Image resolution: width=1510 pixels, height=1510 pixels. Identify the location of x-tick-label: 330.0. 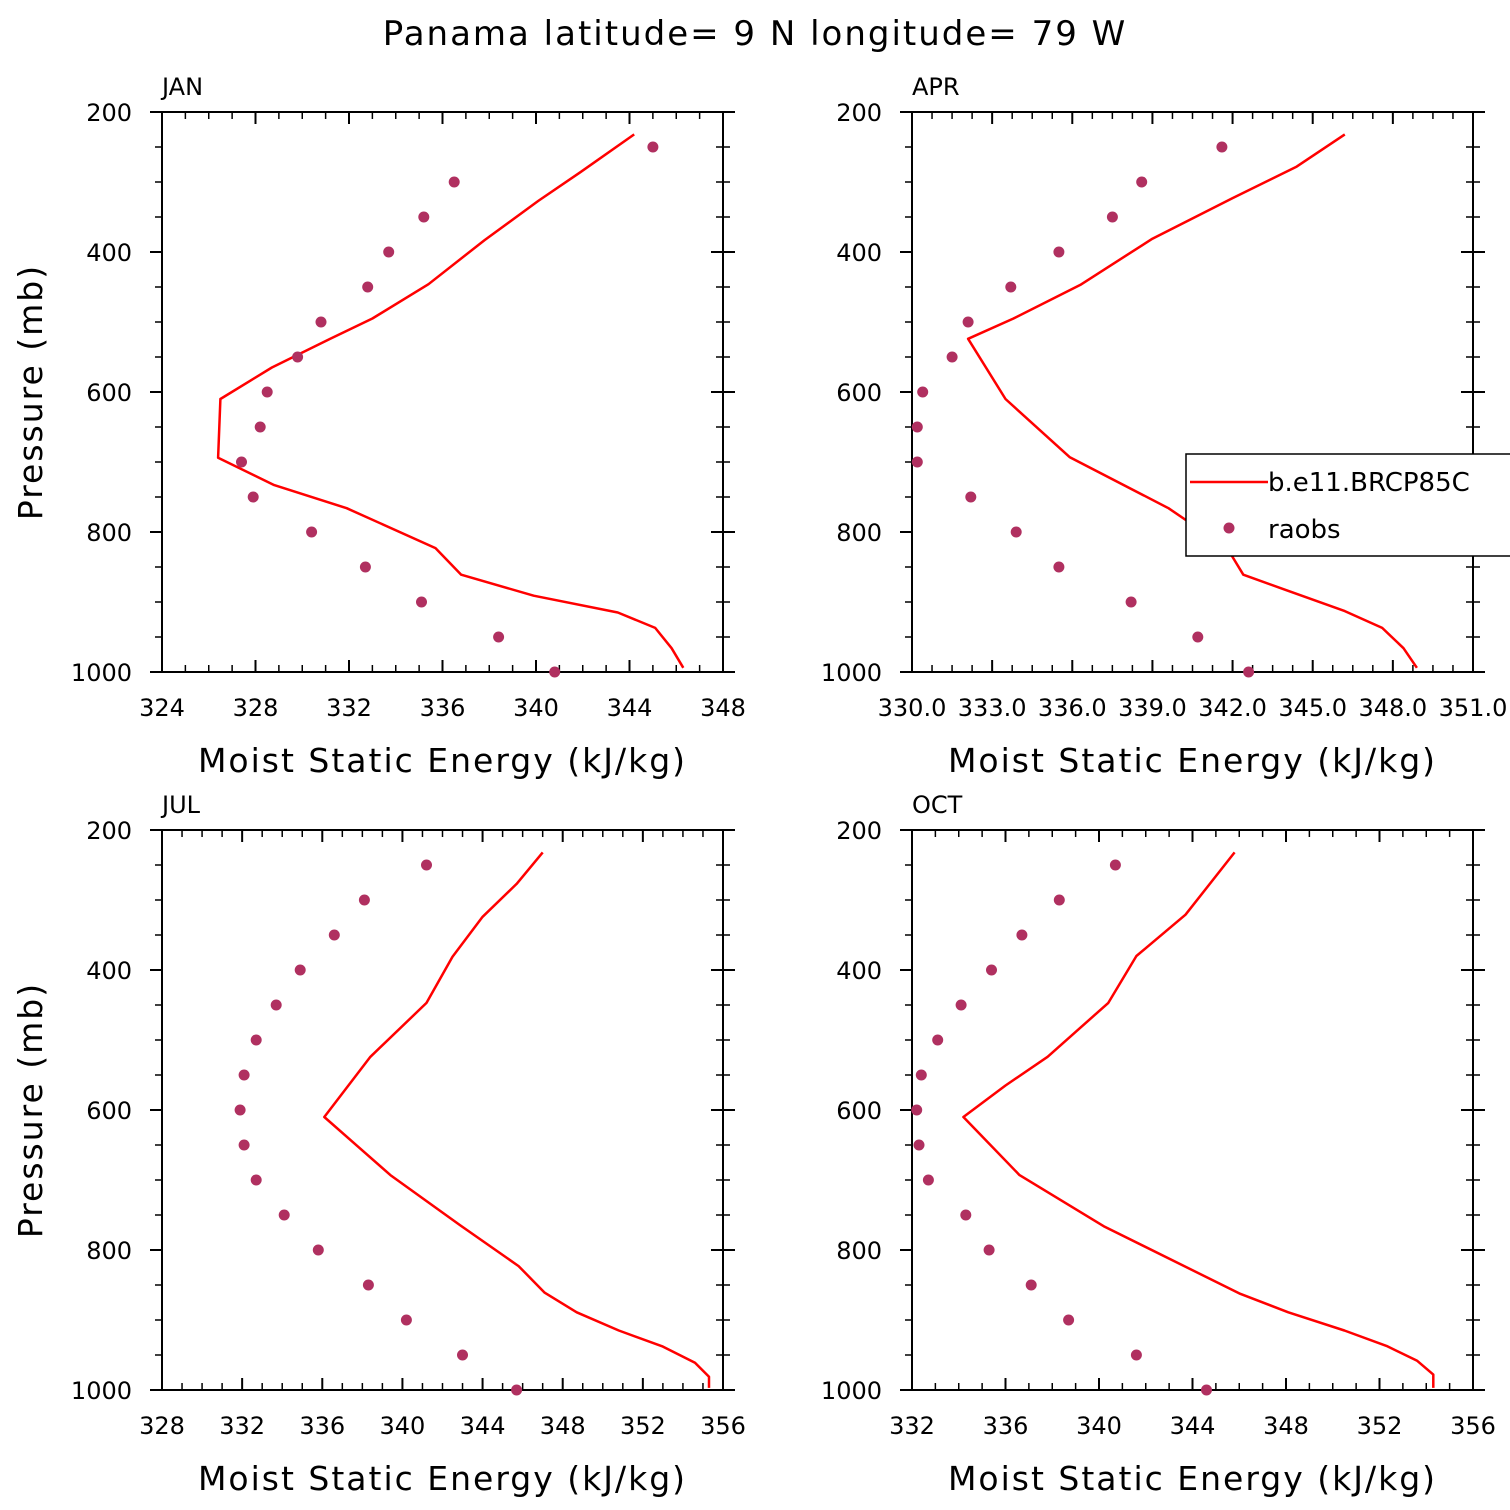
(912, 708).